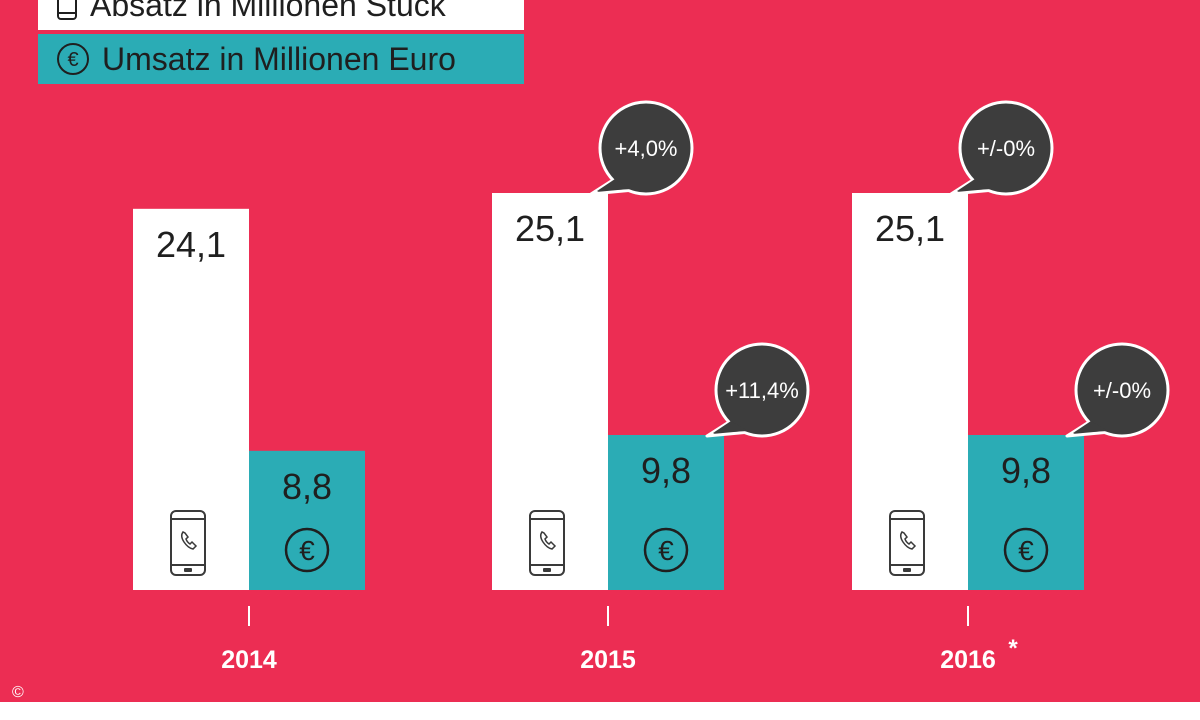 The height and width of the screenshot is (720, 1200). I want to click on x-tick-label: 2014, so click(249, 660).